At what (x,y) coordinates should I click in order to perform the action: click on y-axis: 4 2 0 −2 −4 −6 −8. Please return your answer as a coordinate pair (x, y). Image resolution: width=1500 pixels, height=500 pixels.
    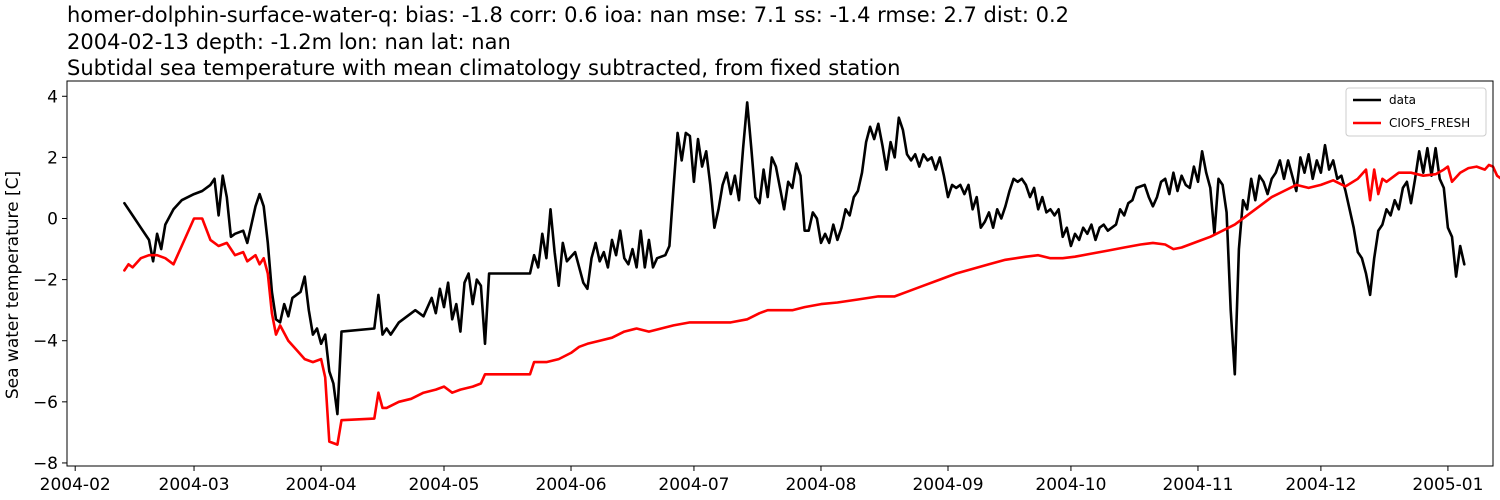
    Looking at the image, I should click on (50, 280).